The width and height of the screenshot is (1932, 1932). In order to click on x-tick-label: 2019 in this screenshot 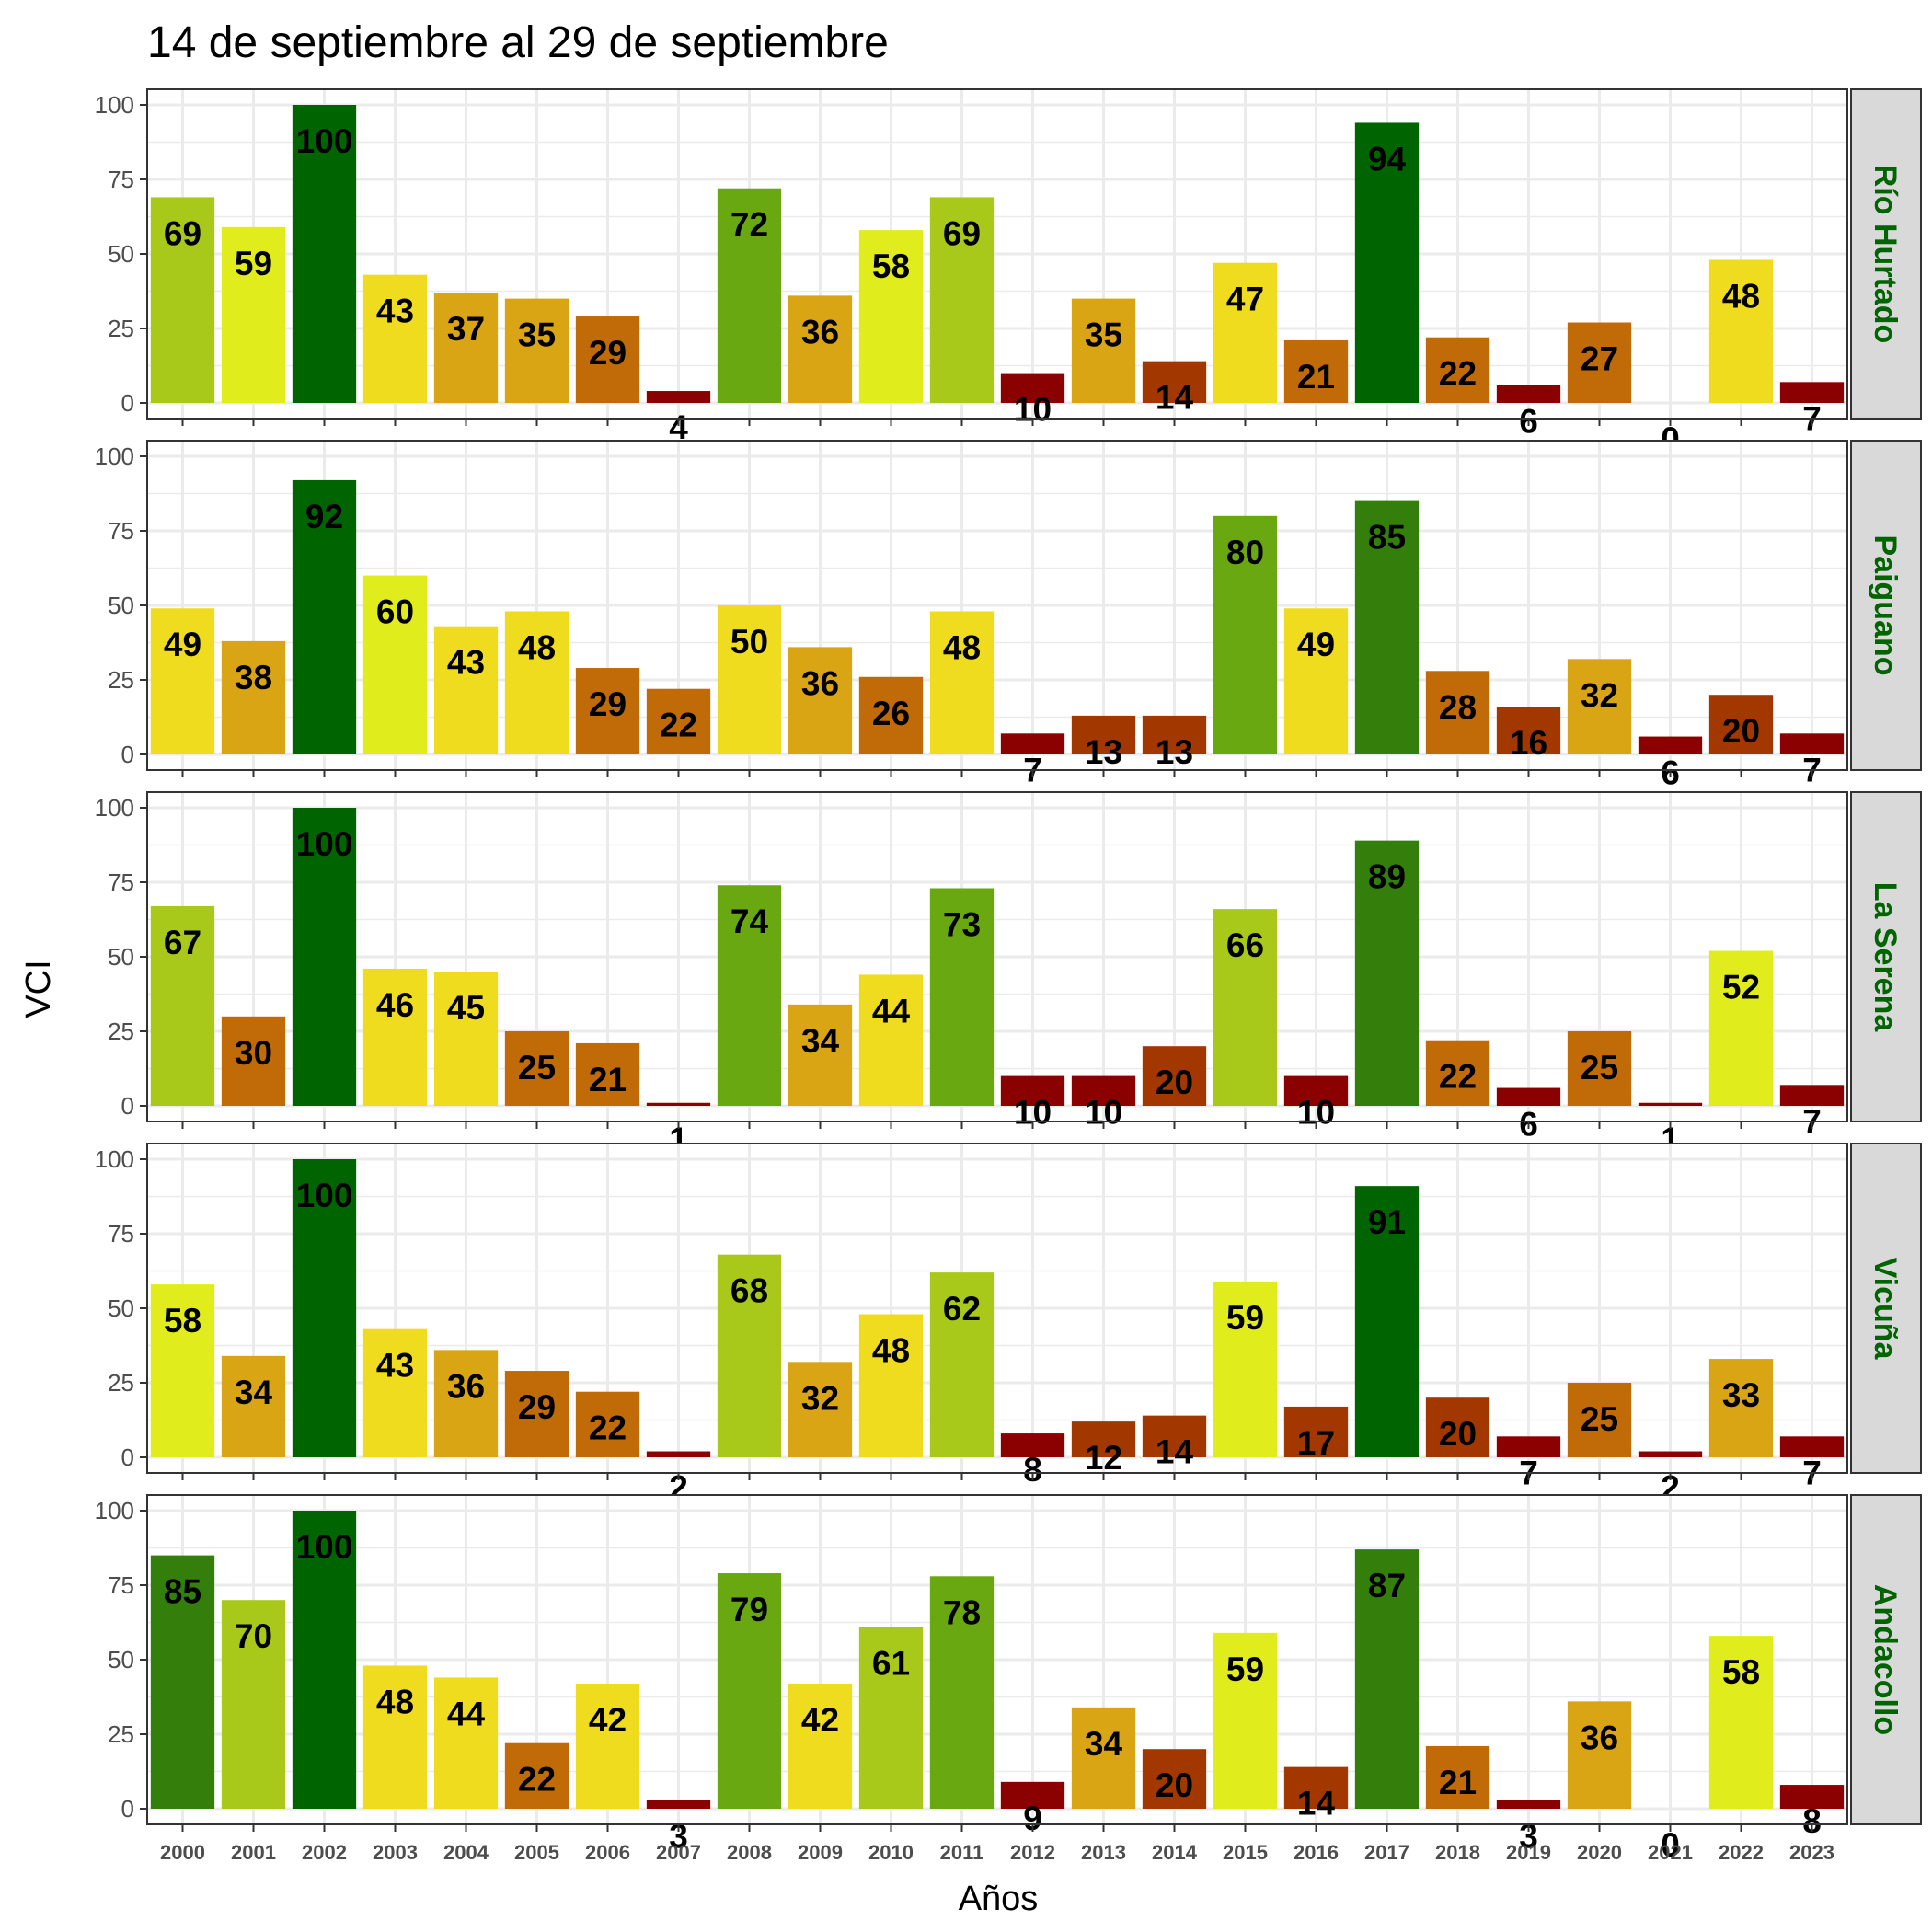, I will do `click(1528, 1852)`.